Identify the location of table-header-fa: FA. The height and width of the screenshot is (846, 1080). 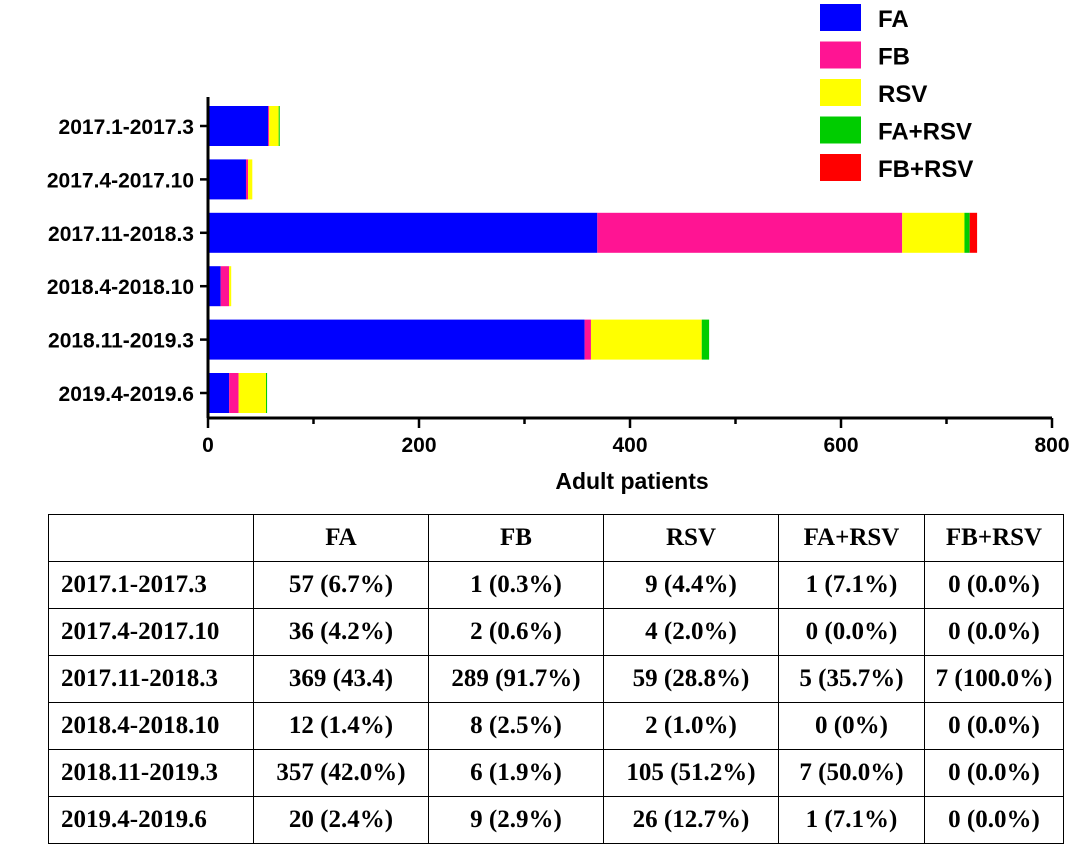
(341, 538).